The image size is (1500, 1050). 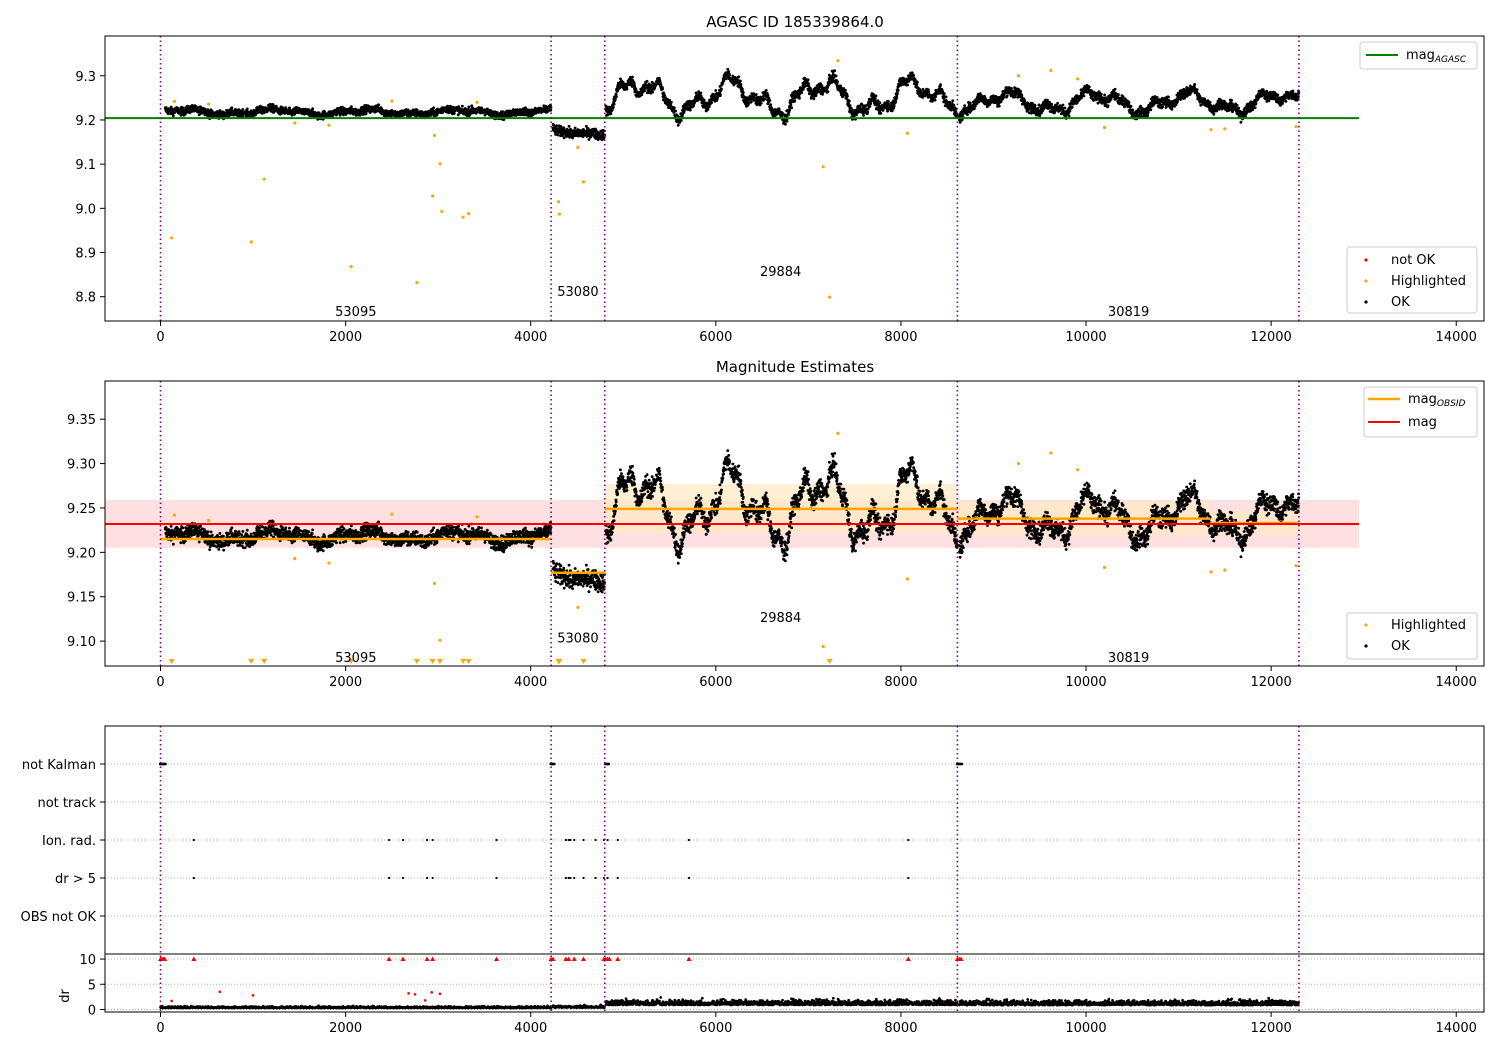 What do you see at coordinates (1437, 400) in the screenshot?
I see `legend-obsid-label: magOBSID` at bounding box center [1437, 400].